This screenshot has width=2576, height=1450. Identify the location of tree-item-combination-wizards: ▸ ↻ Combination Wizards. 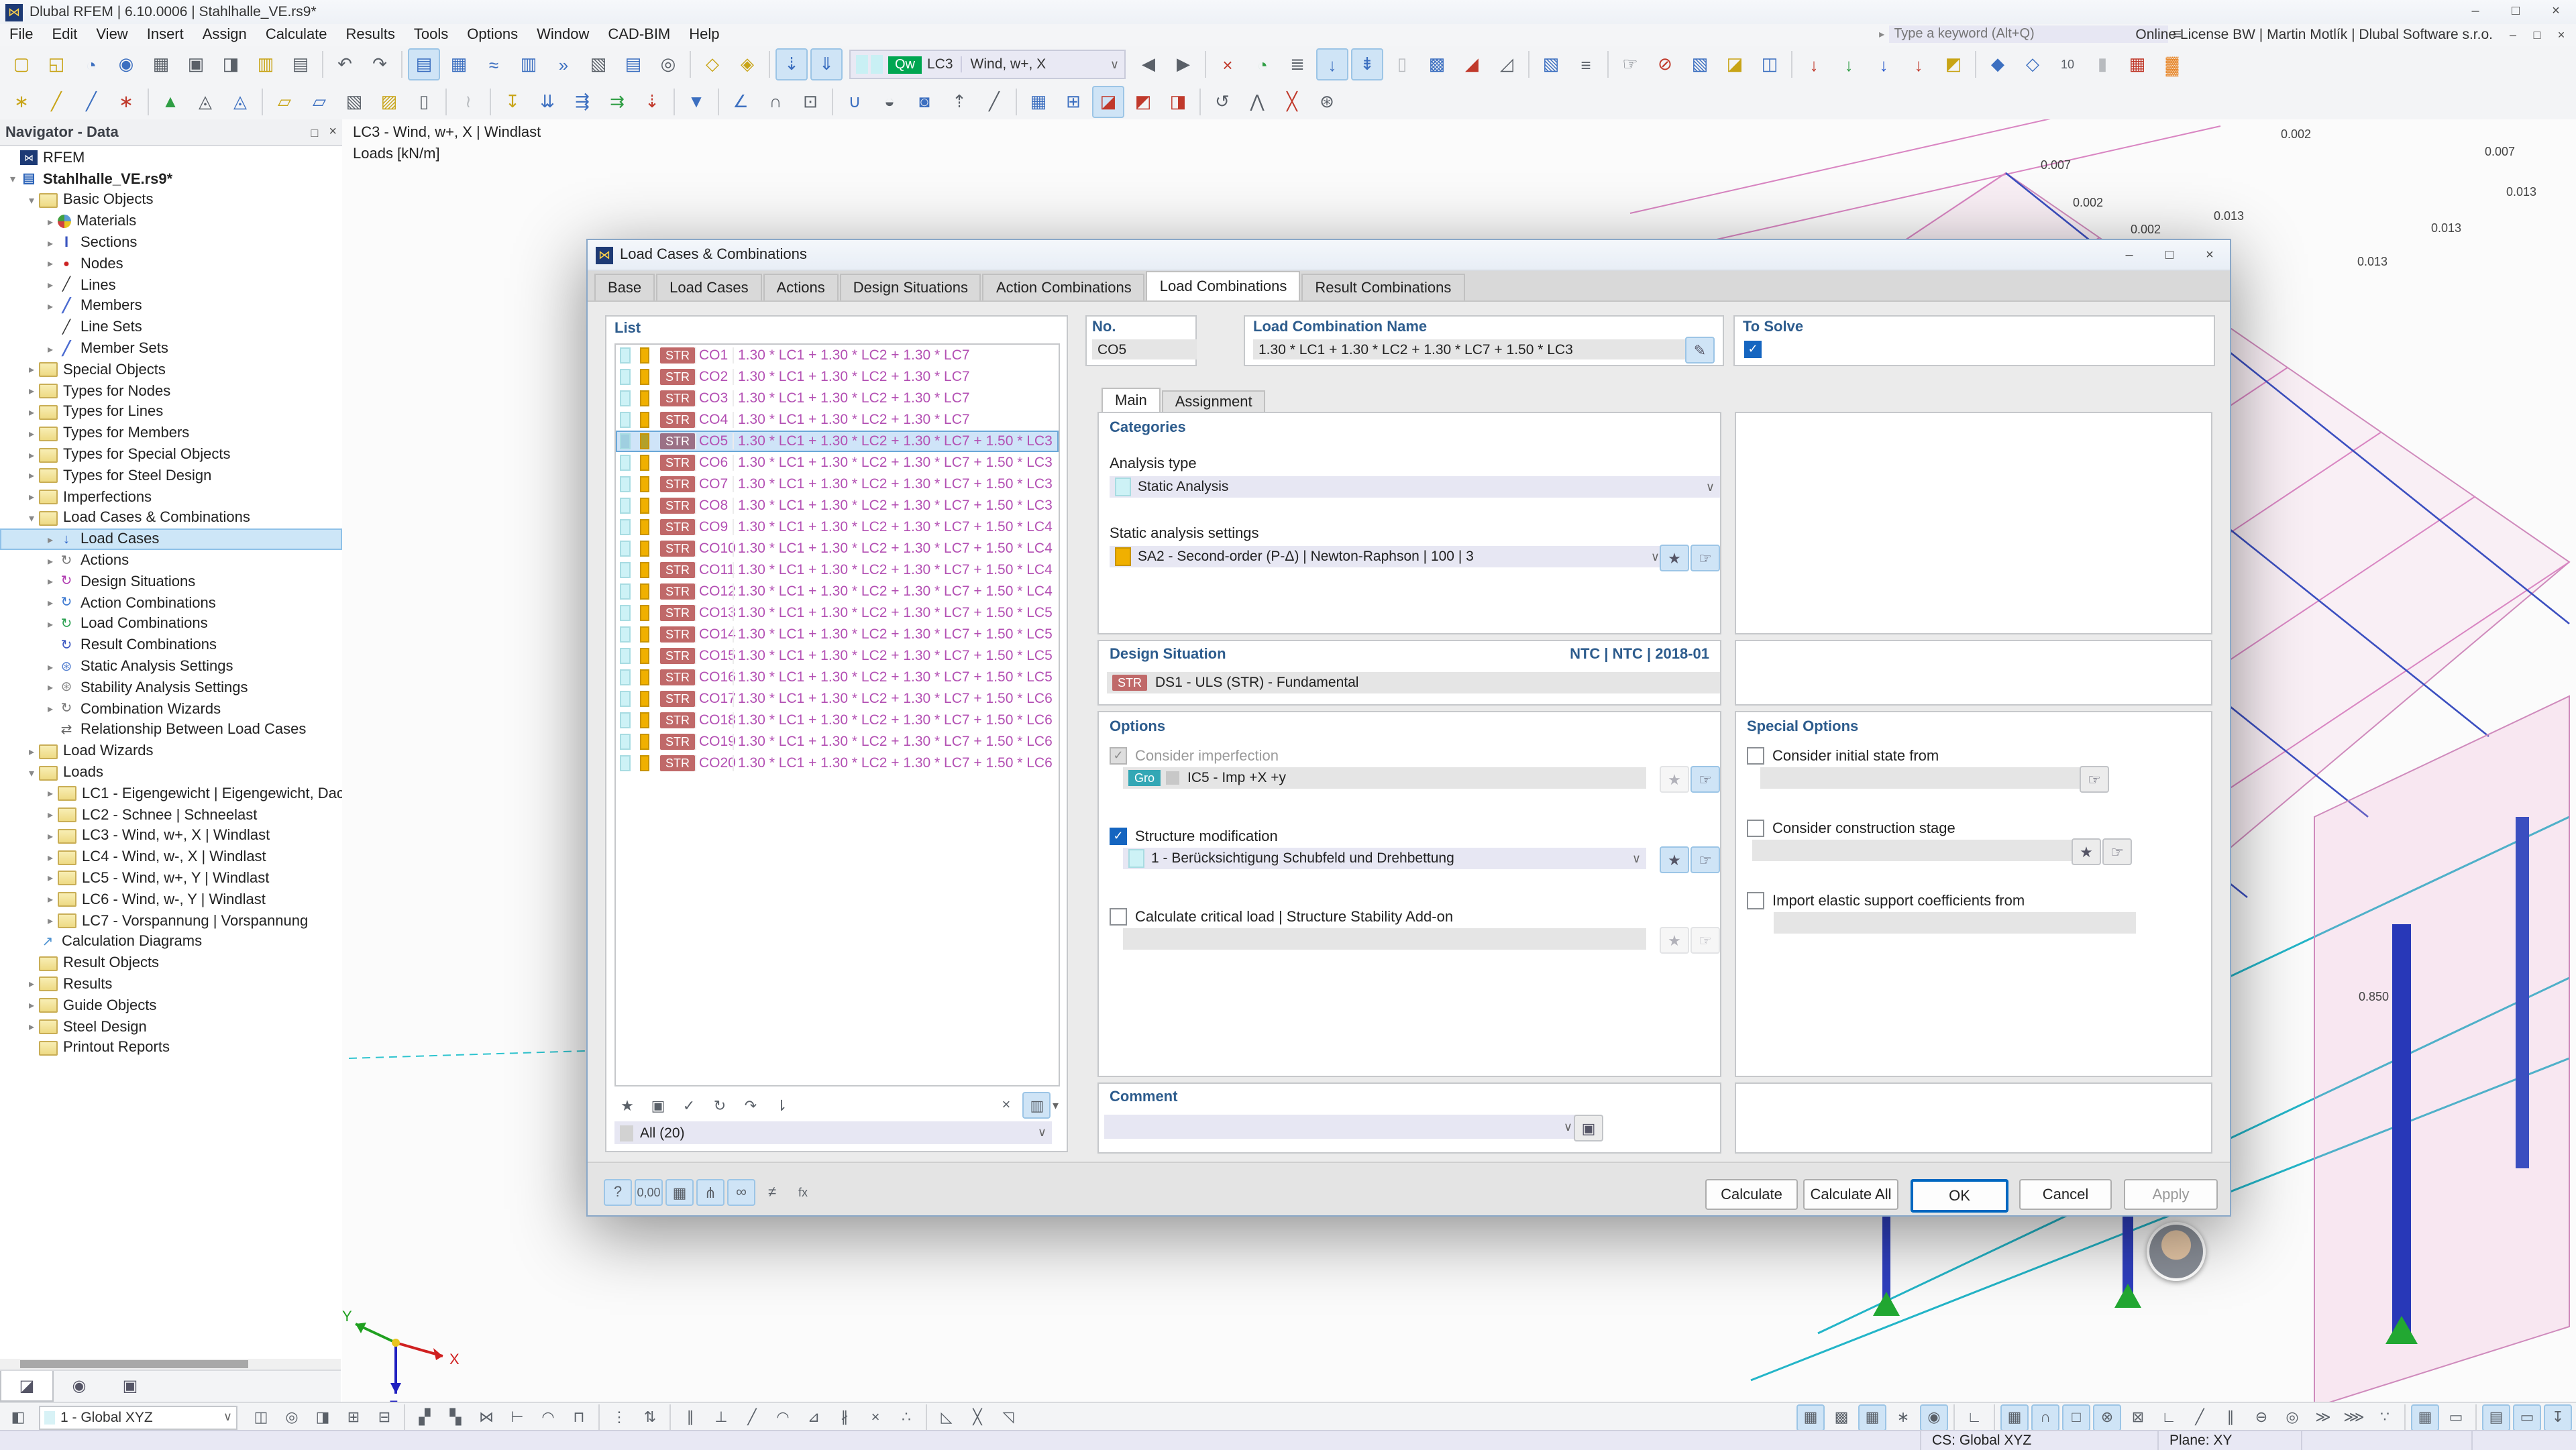
(171, 709).